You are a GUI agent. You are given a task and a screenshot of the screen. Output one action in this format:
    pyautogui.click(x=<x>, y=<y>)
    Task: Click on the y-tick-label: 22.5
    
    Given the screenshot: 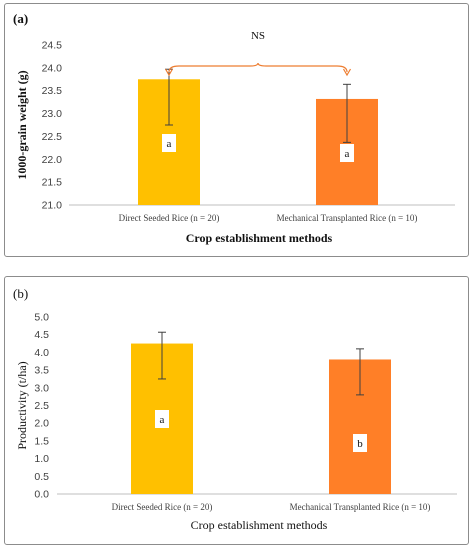 What is the action you would take?
    pyautogui.click(x=52, y=137)
    